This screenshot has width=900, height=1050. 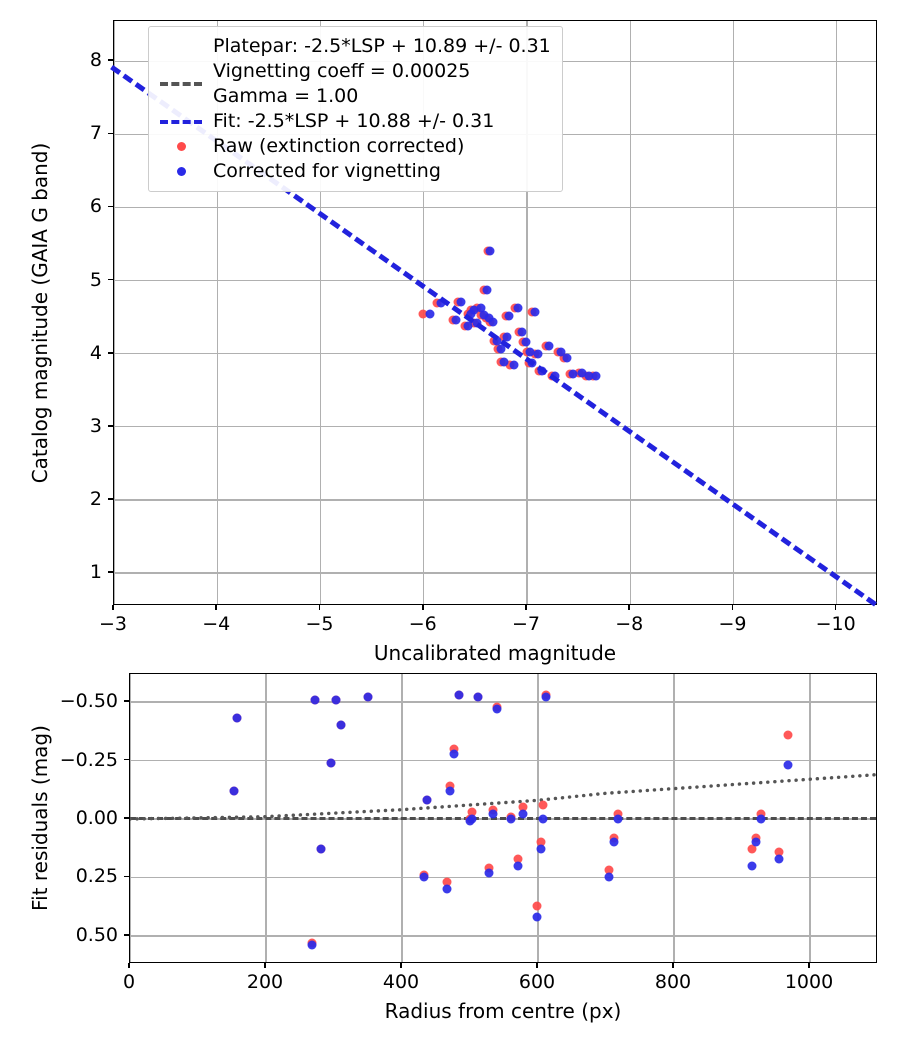 I want to click on legend-key-corrected-dot, so click(x=181, y=171).